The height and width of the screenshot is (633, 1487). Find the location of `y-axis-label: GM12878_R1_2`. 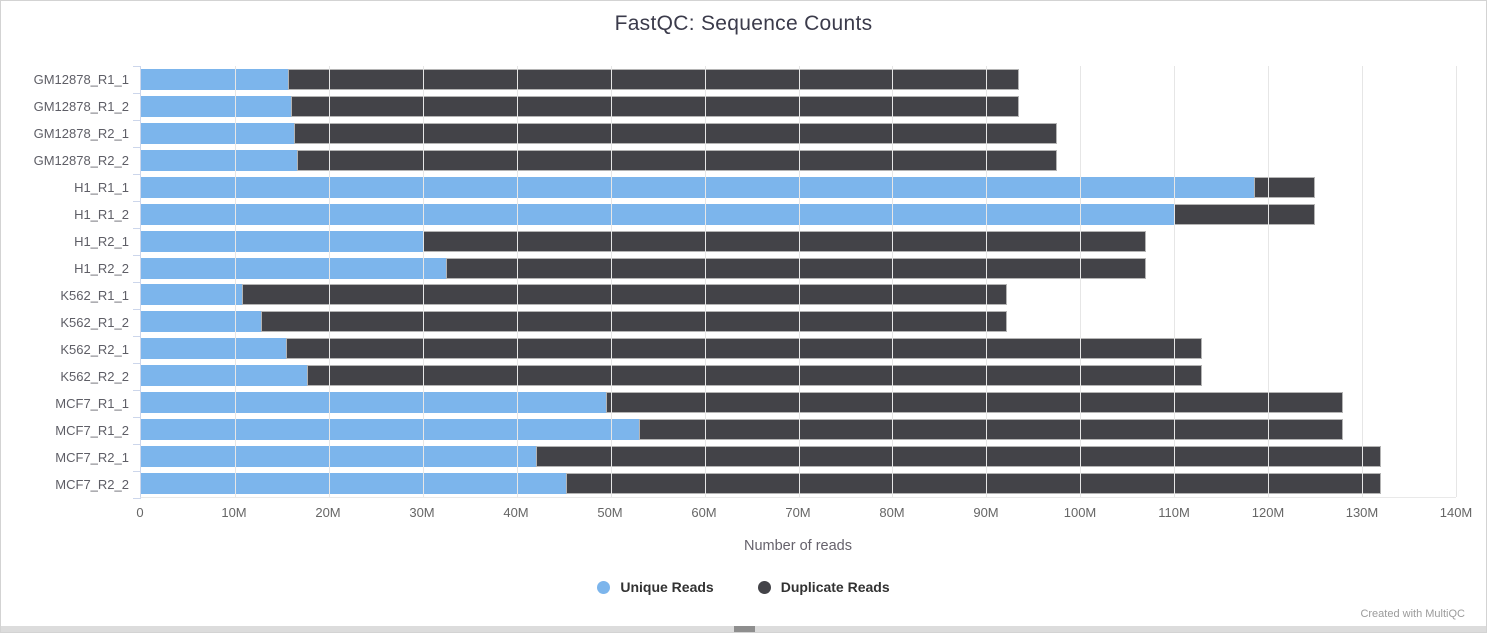

y-axis-label: GM12878_R1_2 is located at coordinates (81, 106).